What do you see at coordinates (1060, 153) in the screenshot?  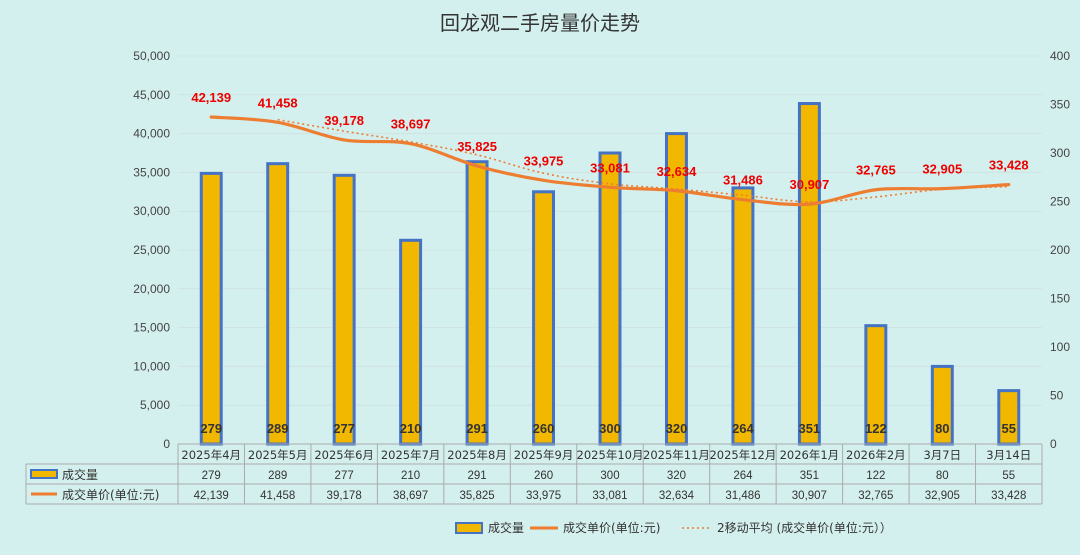 I see `right-tick-label: 300` at bounding box center [1060, 153].